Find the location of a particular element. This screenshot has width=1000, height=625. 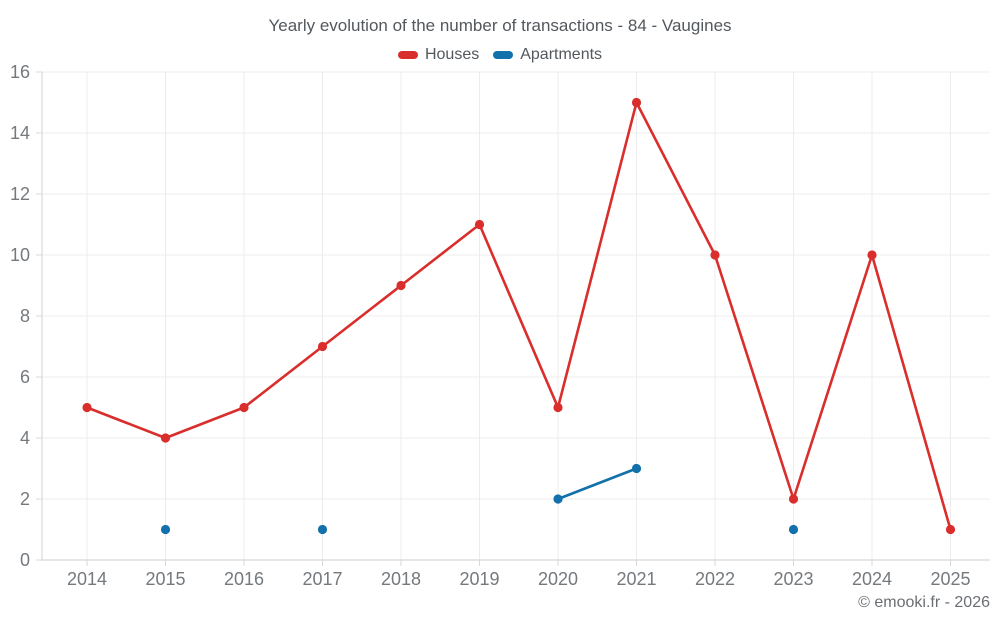

data-point-houses-2025 is located at coordinates (950, 529).